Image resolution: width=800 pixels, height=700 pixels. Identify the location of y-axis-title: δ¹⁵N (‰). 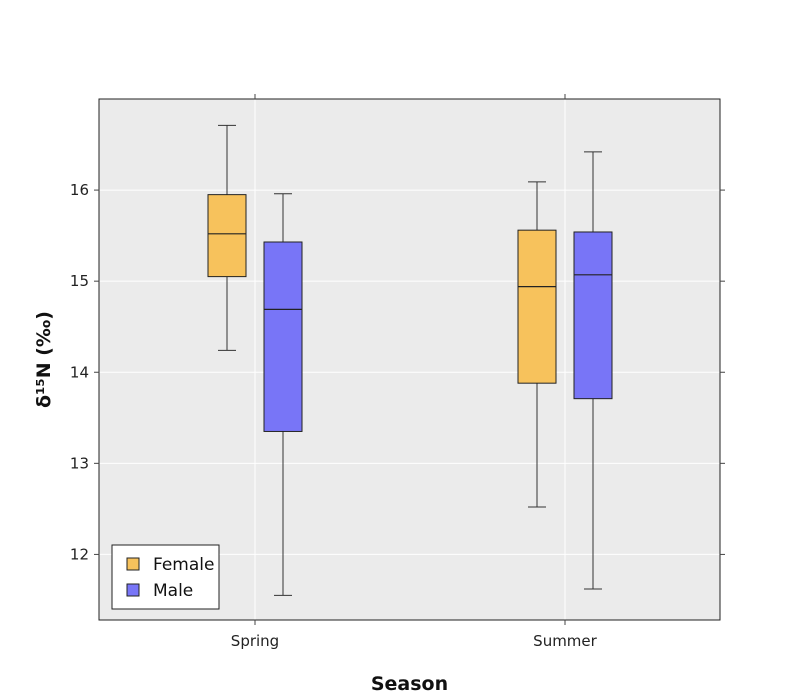
(44, 359).